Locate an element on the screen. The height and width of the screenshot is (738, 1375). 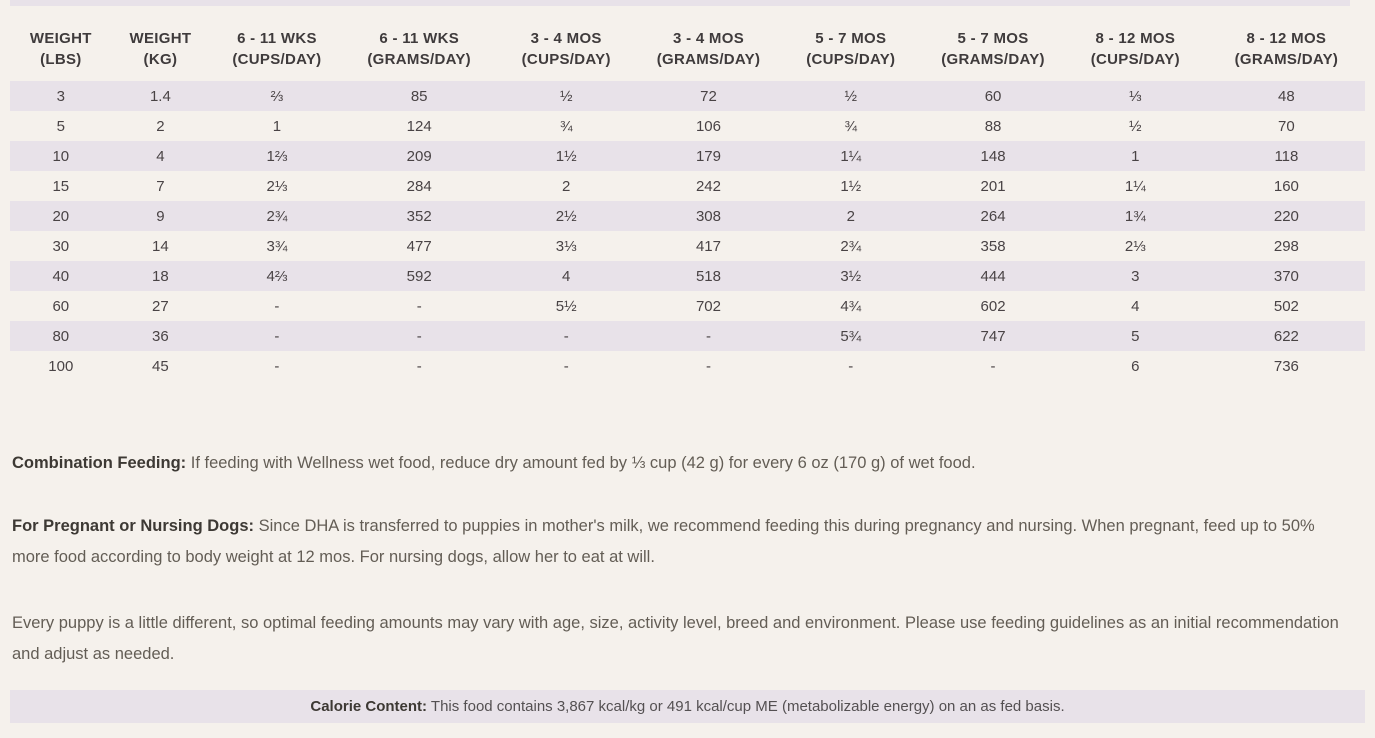
table-cell: 3¾ is located at coordinates (277, 246).